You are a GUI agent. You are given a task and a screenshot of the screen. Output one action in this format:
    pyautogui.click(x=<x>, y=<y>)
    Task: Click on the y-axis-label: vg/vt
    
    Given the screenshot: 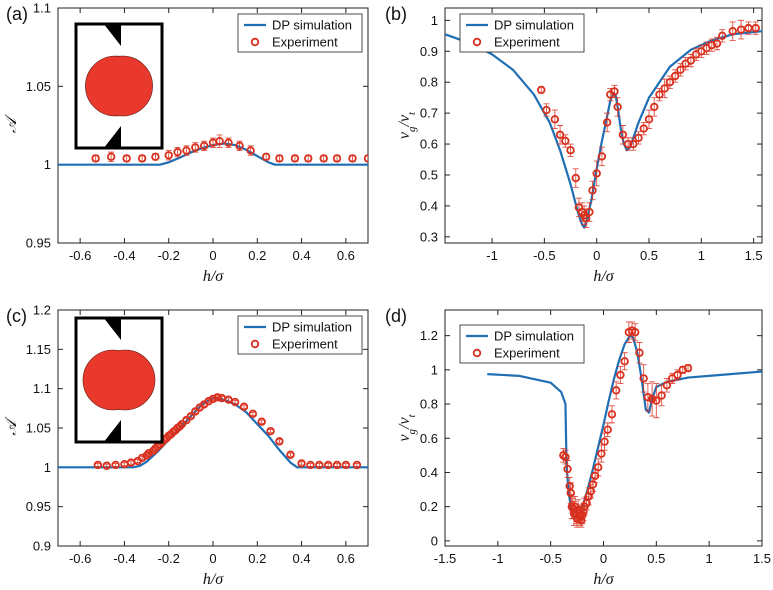 What is the action you would take?
    pyautogui.click(x=407, y=125)
    